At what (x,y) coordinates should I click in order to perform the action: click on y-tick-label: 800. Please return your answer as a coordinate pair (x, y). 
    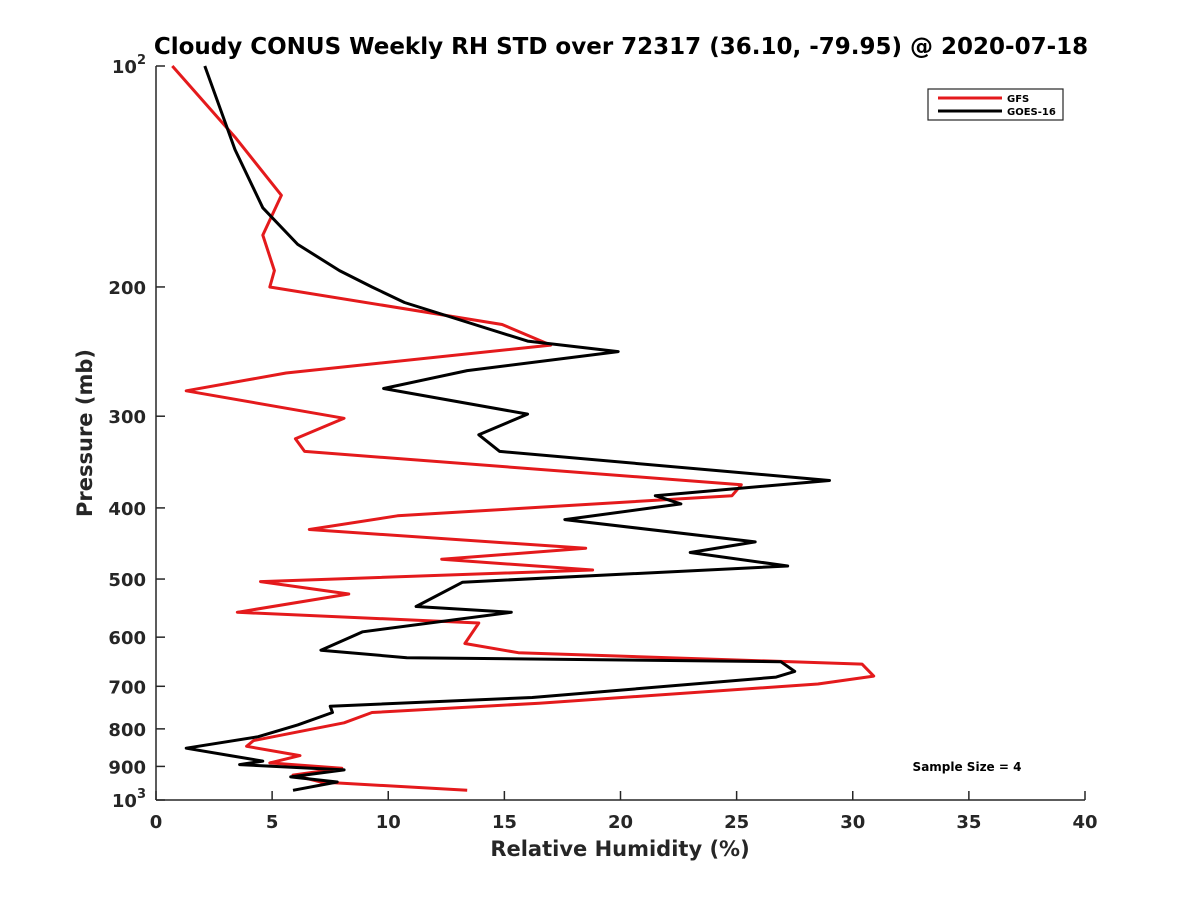
    Looking at the image, I should click on (127, 730).